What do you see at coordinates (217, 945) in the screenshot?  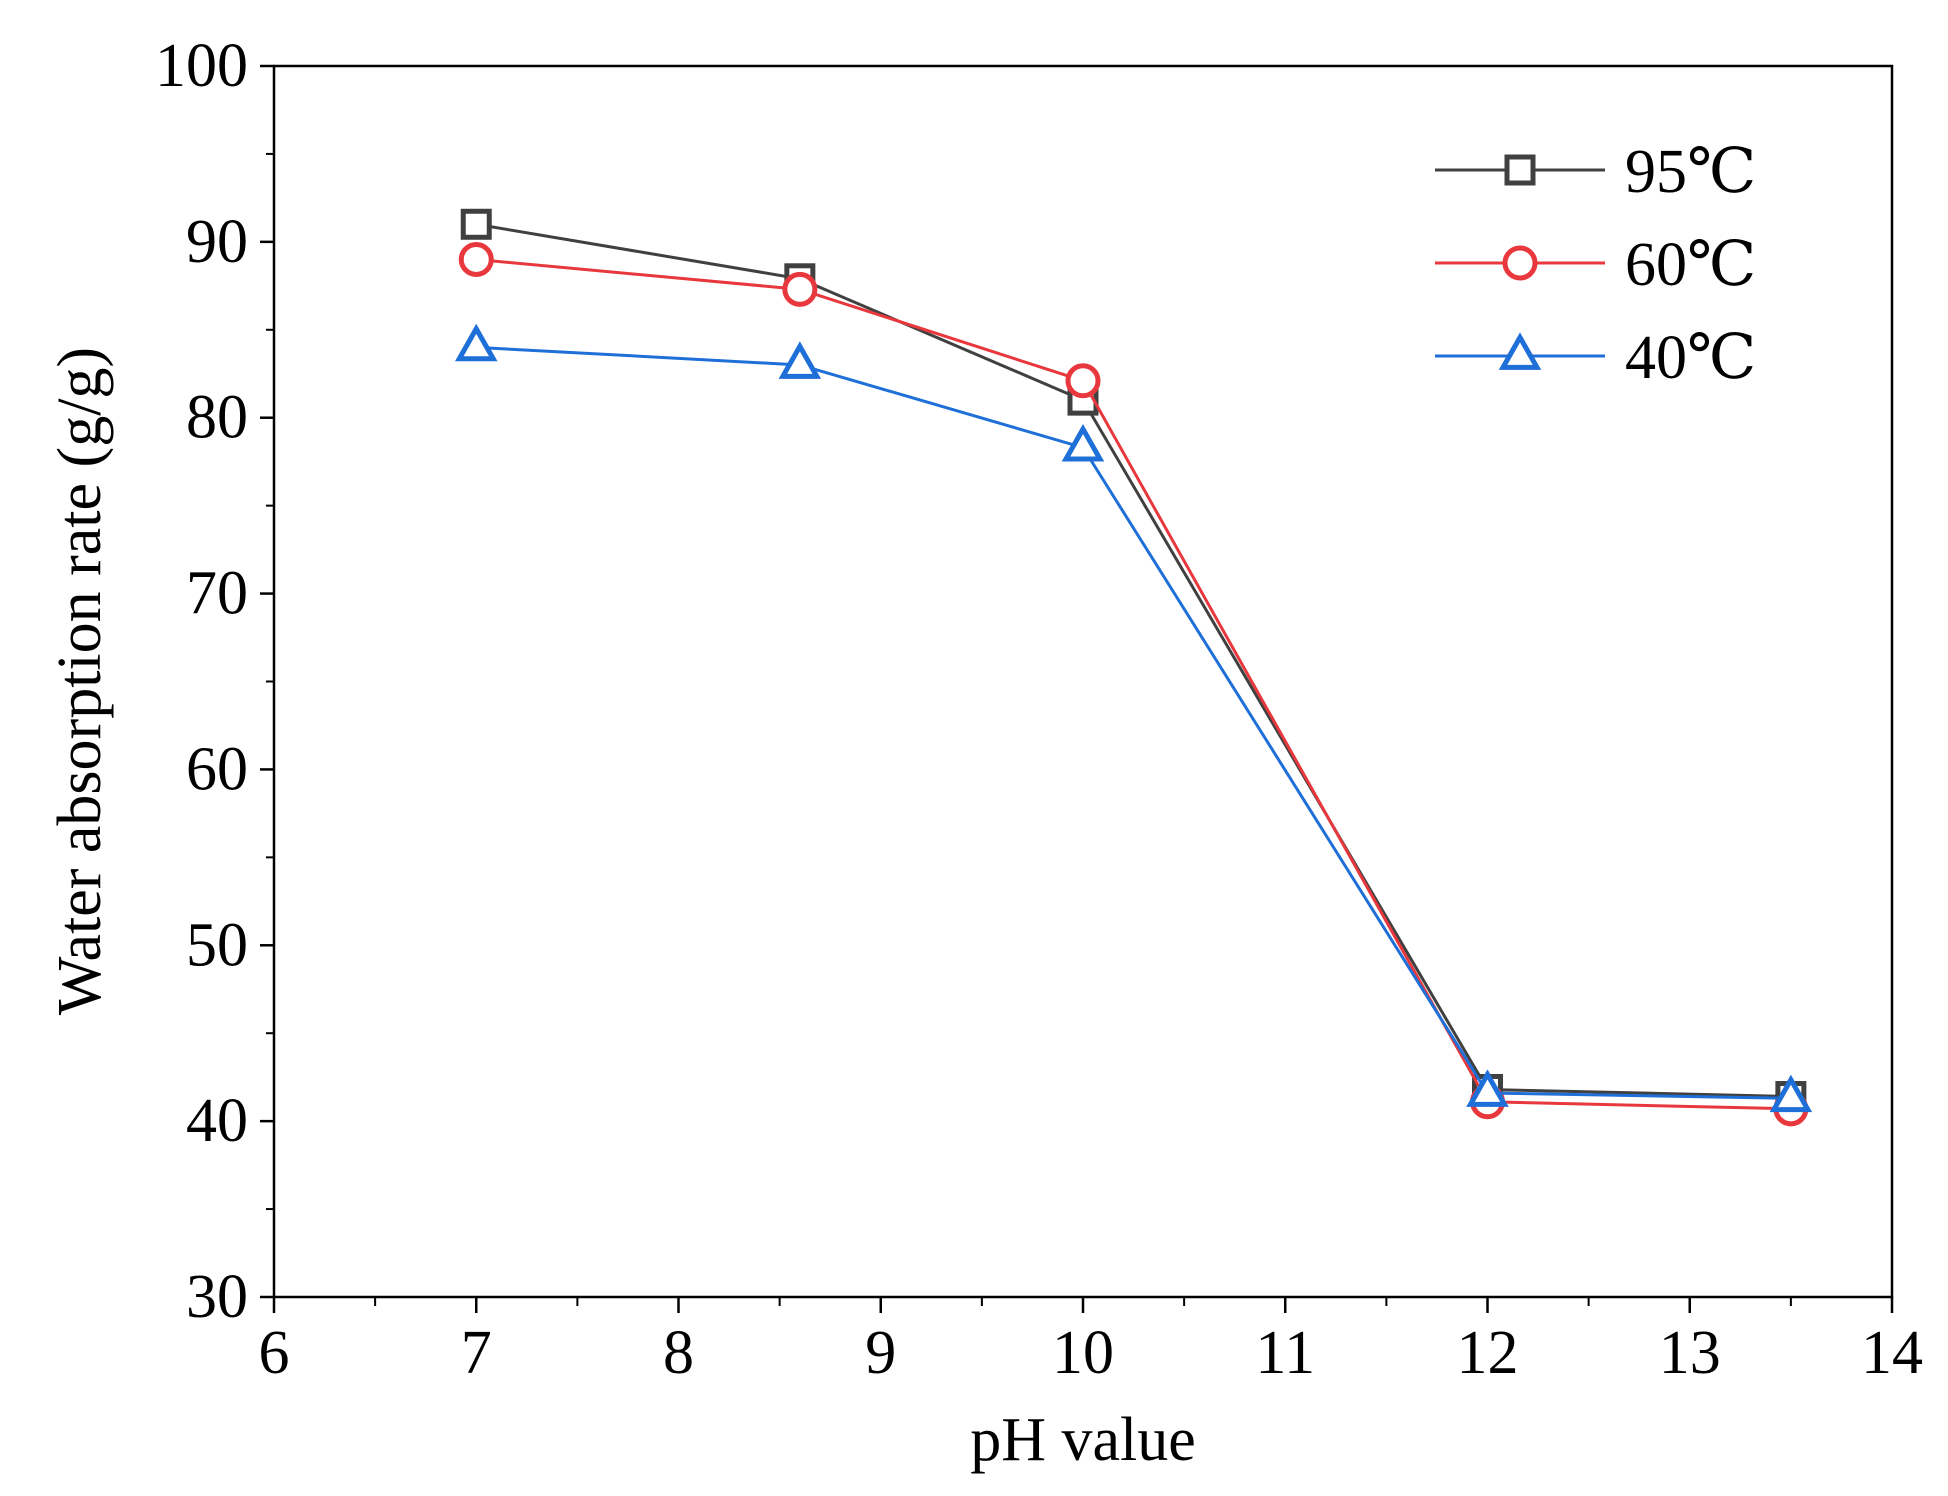 I see `y-tick-label: 50` at bounding box center [217, 945].